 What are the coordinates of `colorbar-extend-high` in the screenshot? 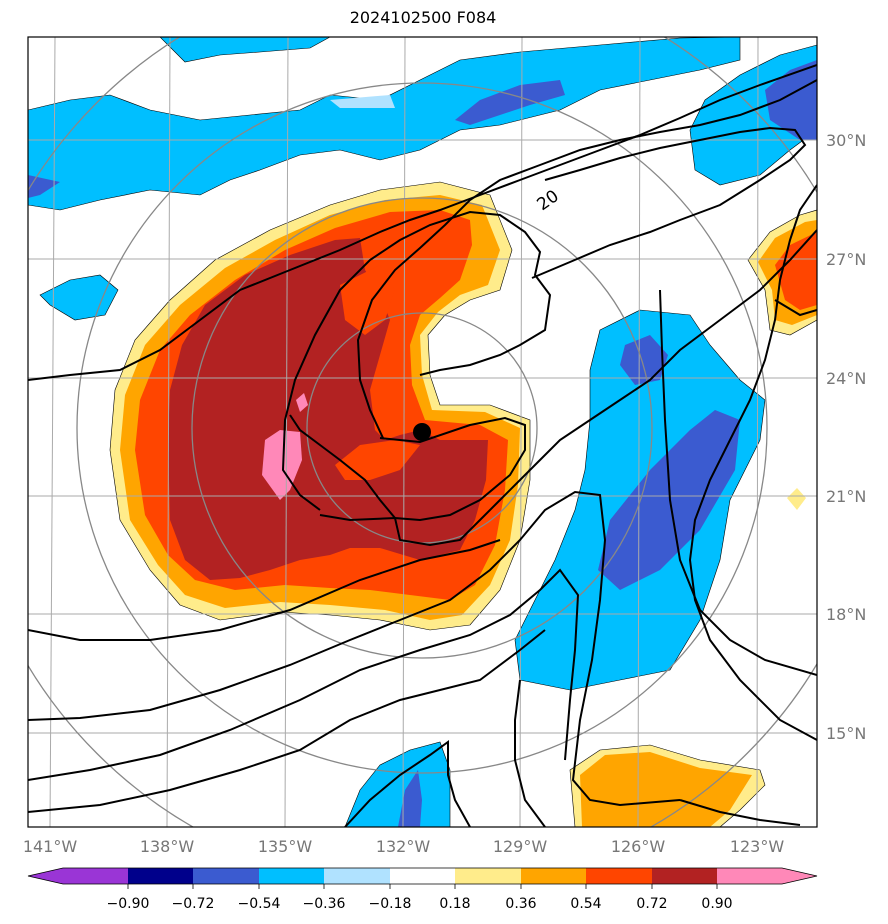 It's located at (799, 876).